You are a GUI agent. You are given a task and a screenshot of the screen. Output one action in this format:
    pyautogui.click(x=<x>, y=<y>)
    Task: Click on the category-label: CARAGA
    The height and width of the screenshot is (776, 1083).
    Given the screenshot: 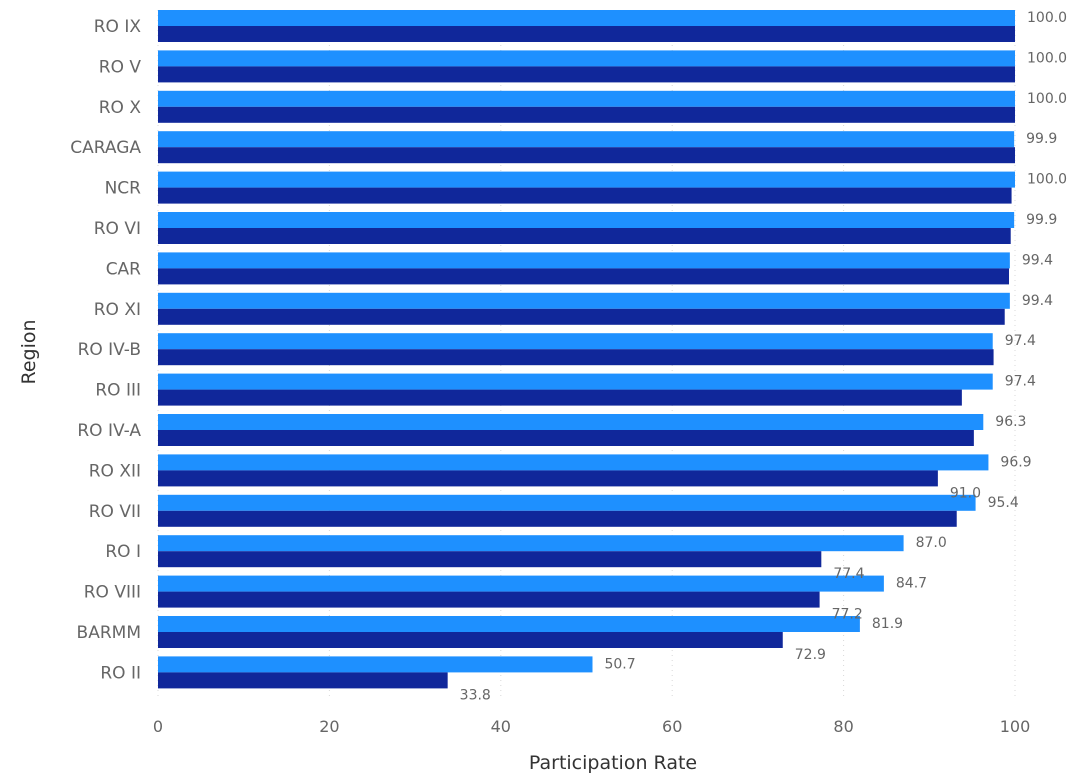 What is the action you would take?
    pyautogui.click(x=105, y=148)
    